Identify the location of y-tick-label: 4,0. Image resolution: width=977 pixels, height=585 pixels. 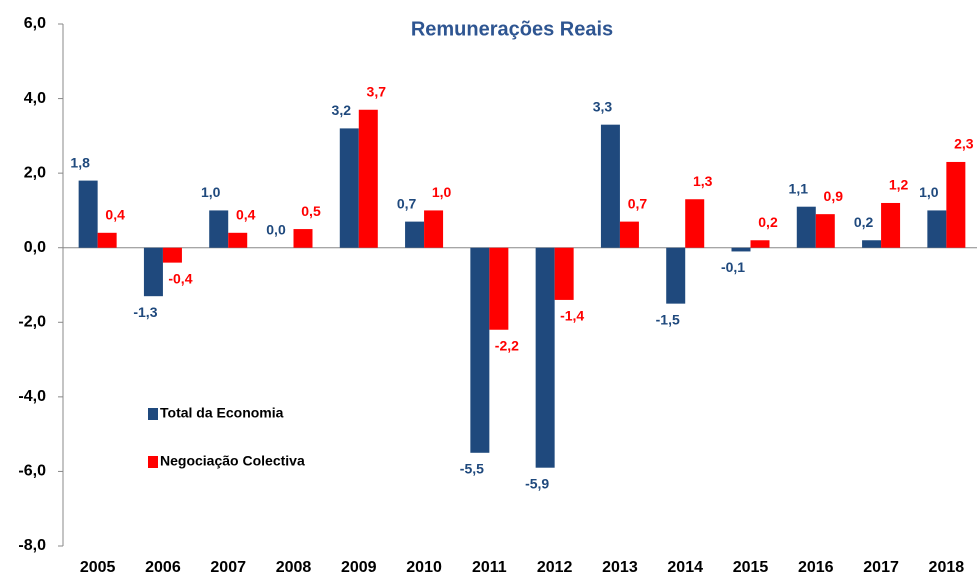
(35, 98).